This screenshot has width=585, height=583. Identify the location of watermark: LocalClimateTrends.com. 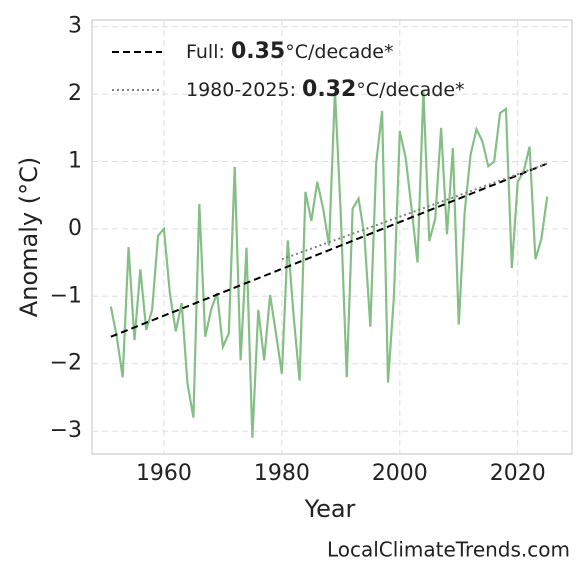
(448, 550).